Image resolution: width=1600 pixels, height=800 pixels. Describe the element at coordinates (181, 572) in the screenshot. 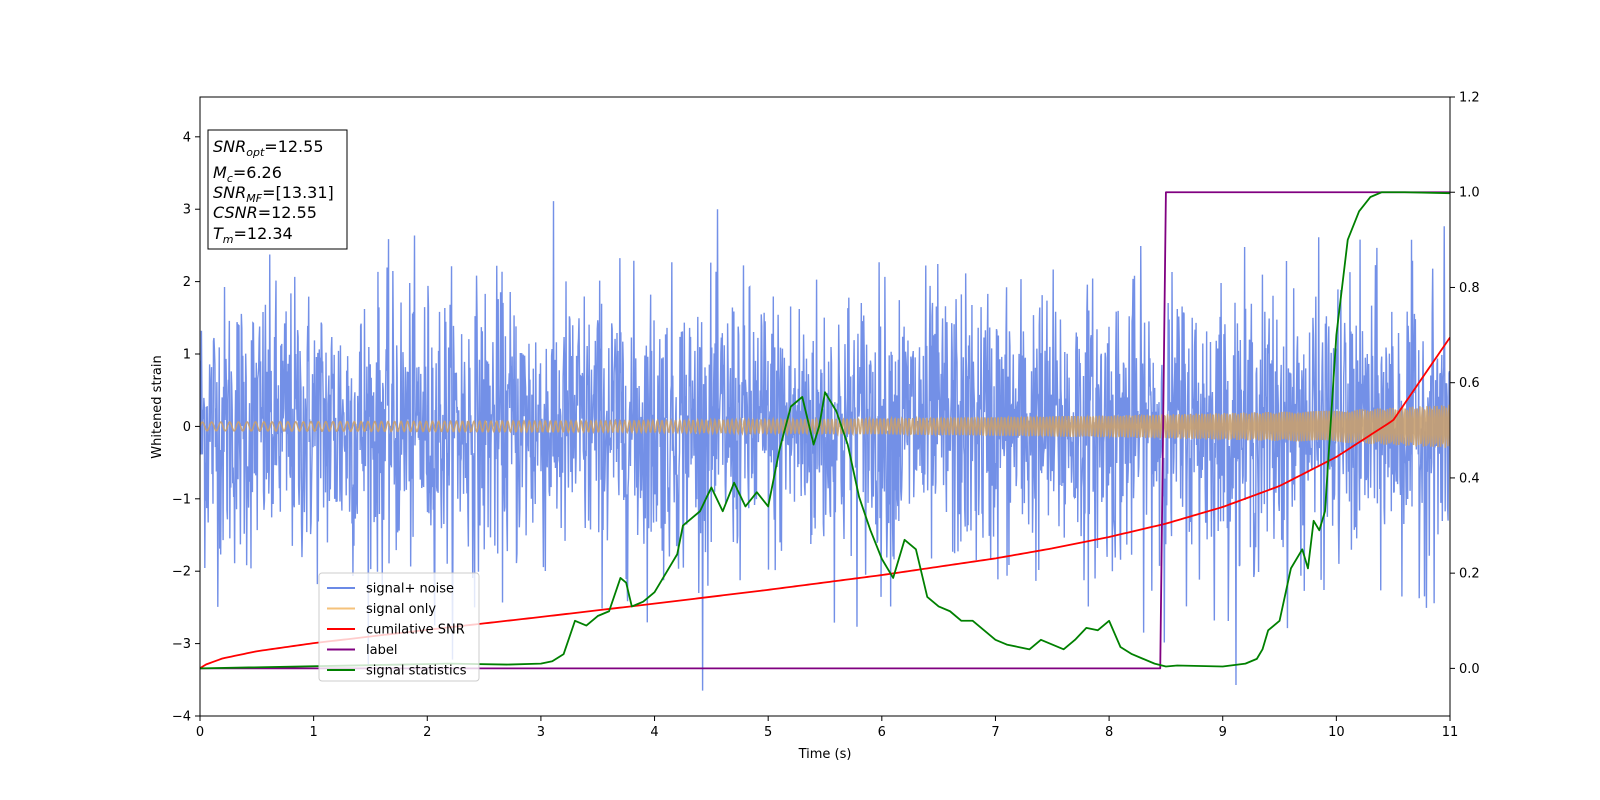

I see `y-left-tick-label: −2` at that location.